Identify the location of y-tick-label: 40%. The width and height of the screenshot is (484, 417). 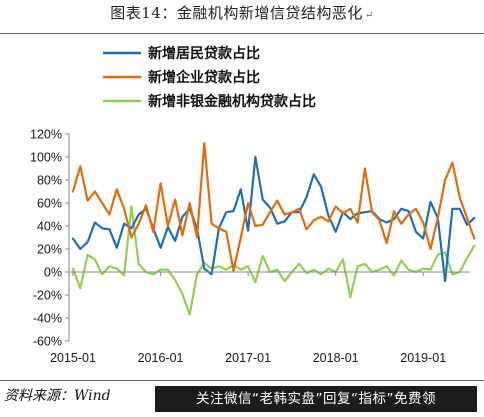
(49, 227).